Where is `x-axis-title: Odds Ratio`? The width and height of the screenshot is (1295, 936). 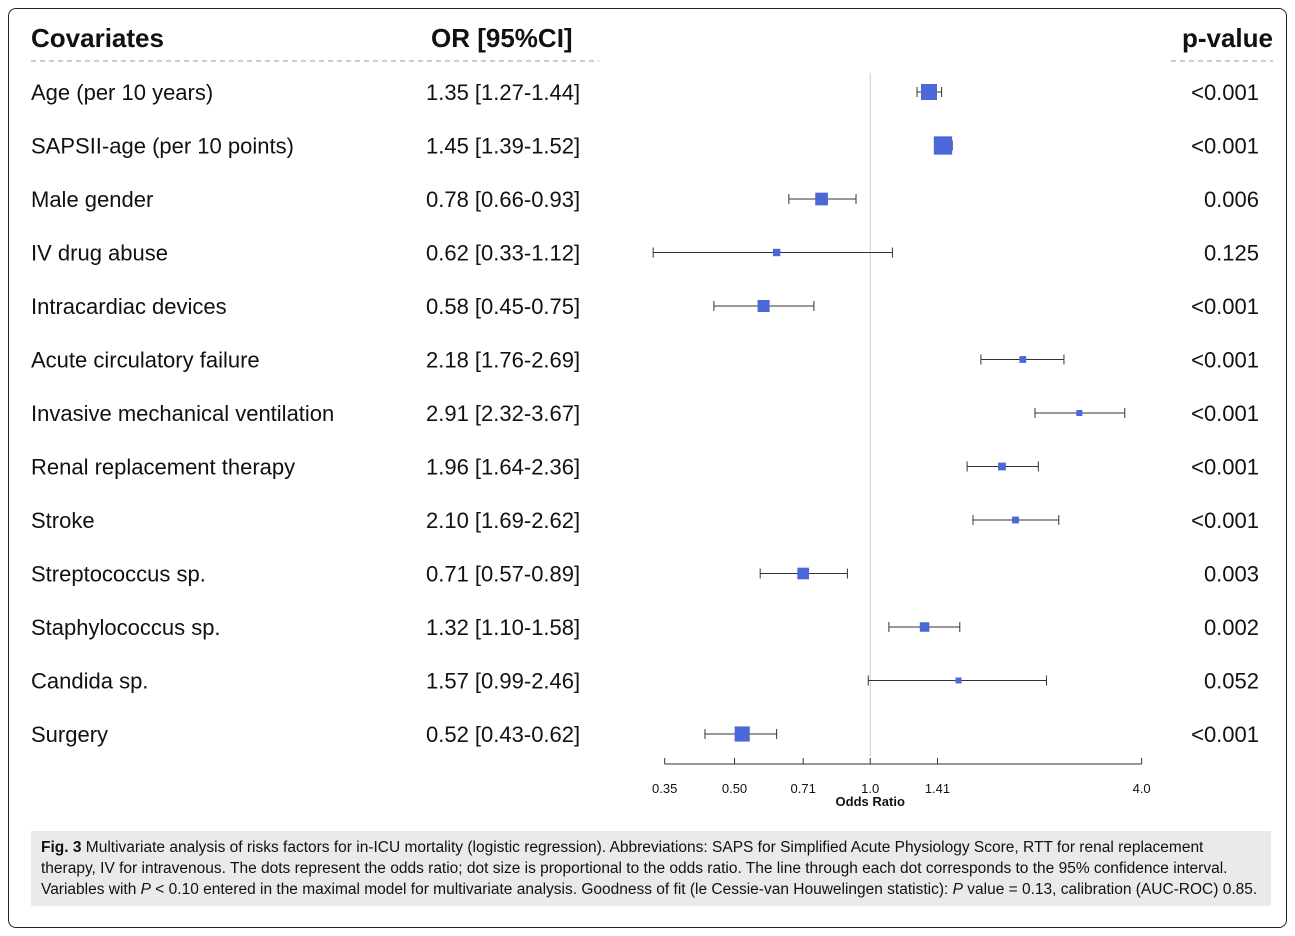
x-axis-title: Odds Ratio is located at coordinates (870, 801).